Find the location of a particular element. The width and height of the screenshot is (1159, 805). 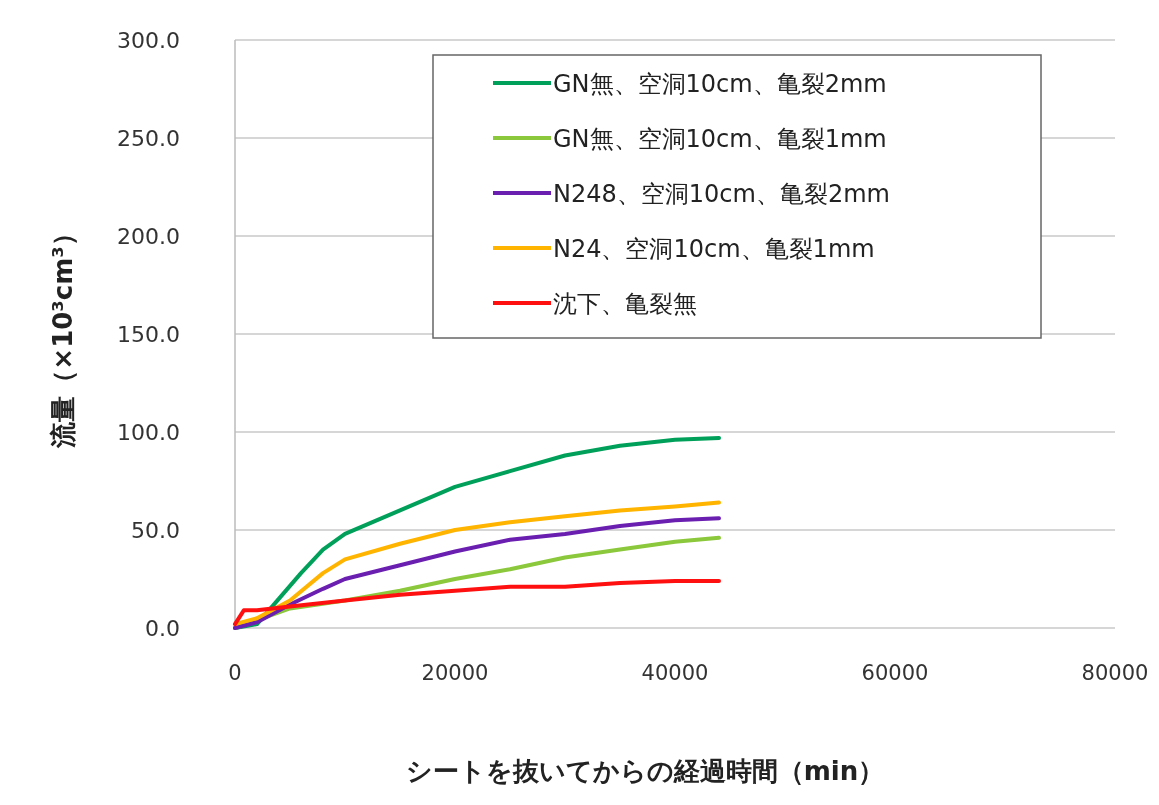

x-tick-label: 60000 is located at coordinates (895, 673).